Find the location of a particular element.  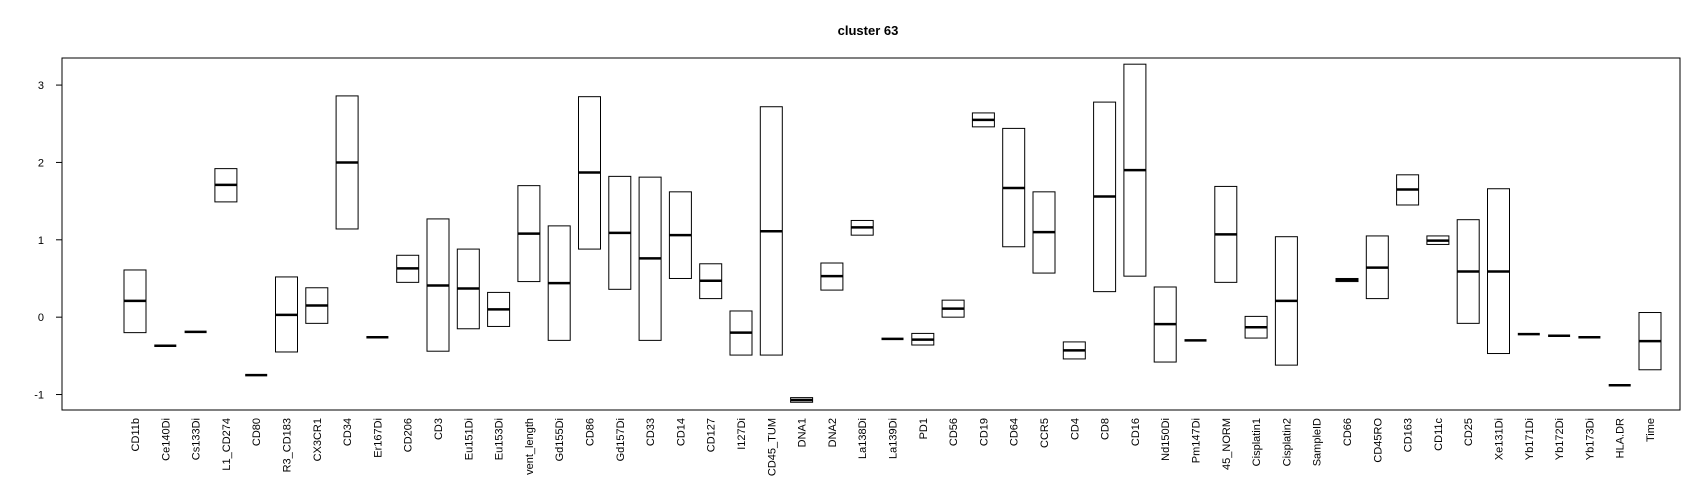

x-tick-label: CD163 is located at coordinates (1409, 435).